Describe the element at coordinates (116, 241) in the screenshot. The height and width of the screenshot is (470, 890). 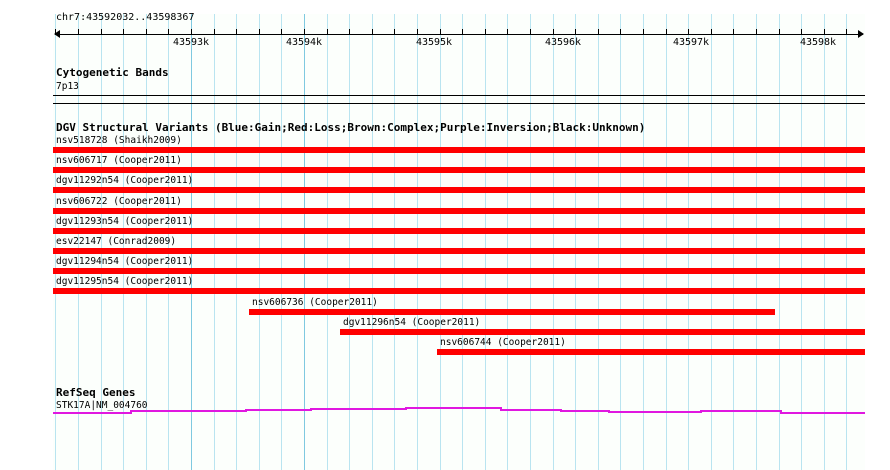
I see `dgv-feature-label: esv22147 (Conrad2009)` at that location.